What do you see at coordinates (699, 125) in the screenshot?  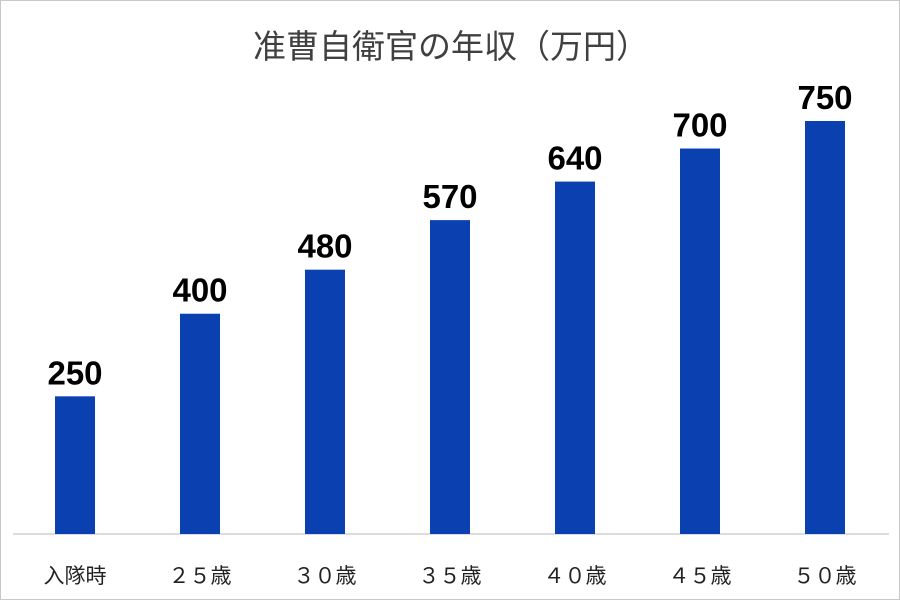 I see `data-label: 700` at bounding box center [699, 125].